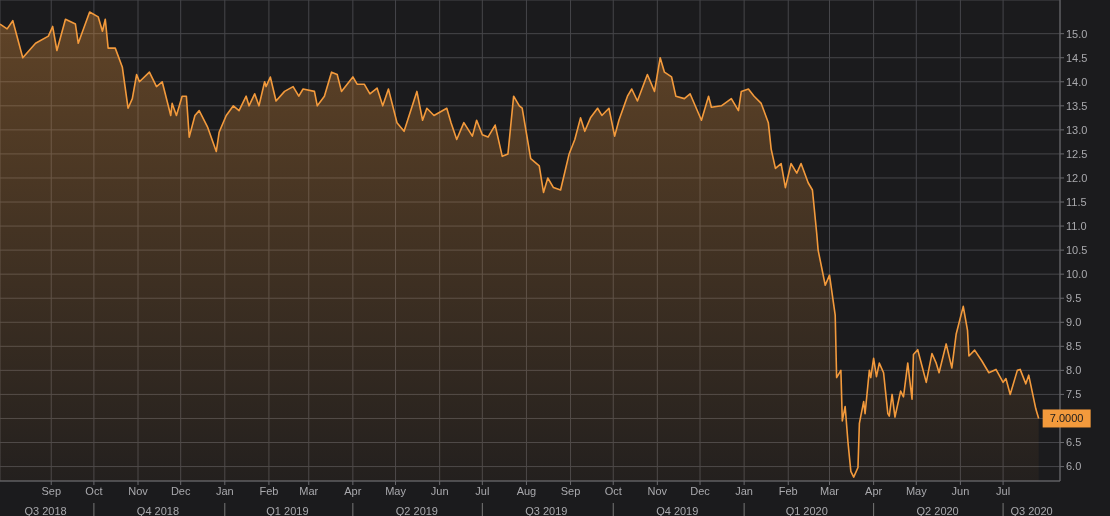 This screenshot has width=1110, height=516. What do you see at coordinates (1077, 33) in the screenshot?
I see `y-tick-label: 15.0` at bounding box center [1077, 33].